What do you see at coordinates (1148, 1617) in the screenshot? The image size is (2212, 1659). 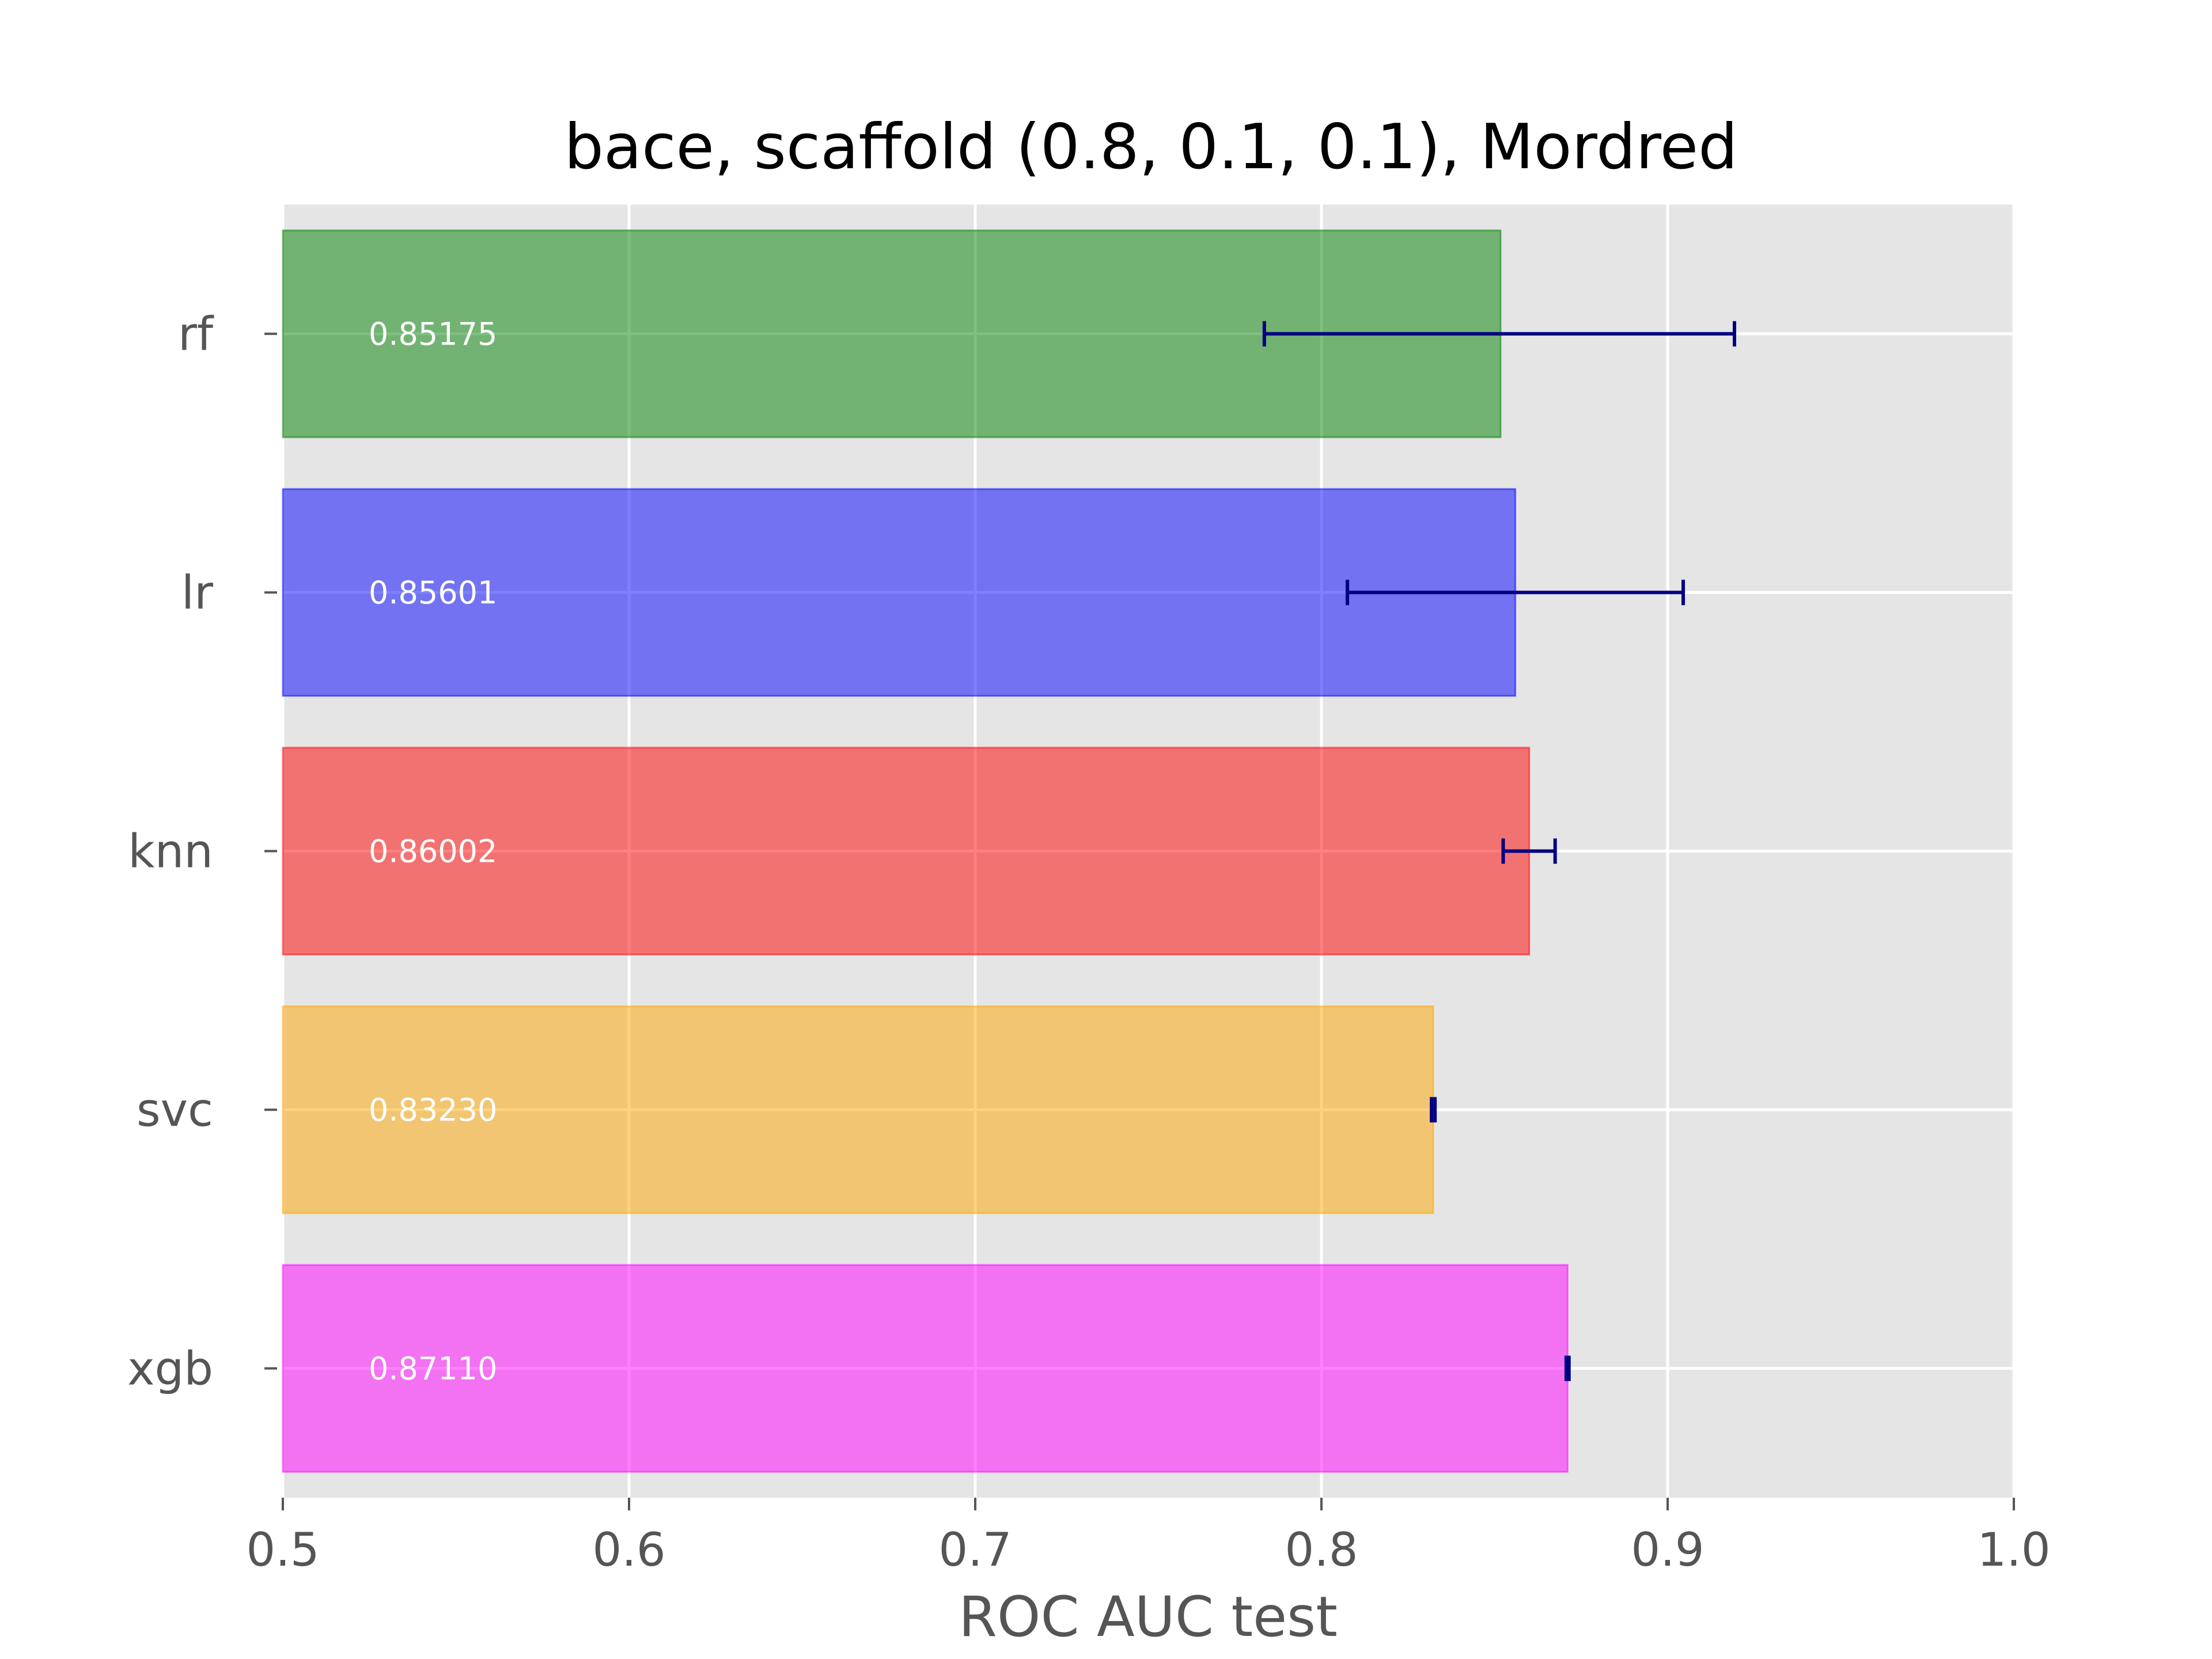 I see `x-axis-label: ROC AUC test` at bounding box center [1148, 1617].